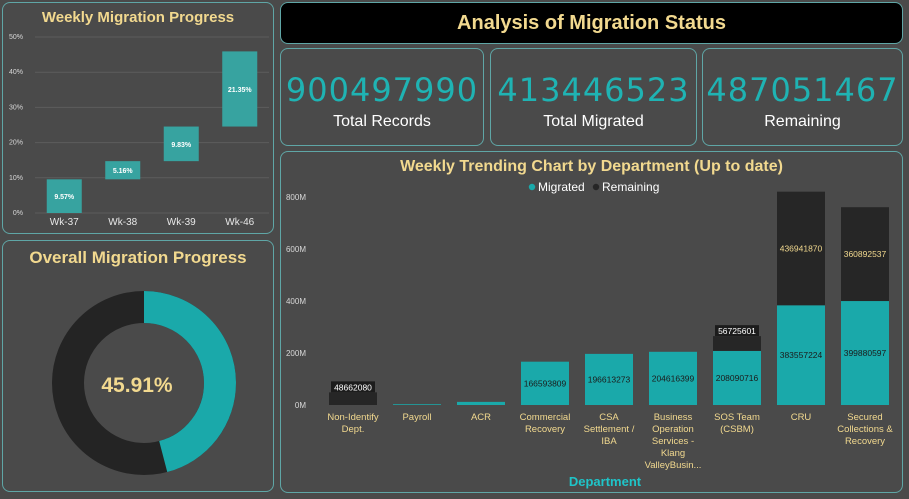  Describe the element at coordinates (296, 353) in the screenshot. I see `y-tick-label: 200M` at that location.